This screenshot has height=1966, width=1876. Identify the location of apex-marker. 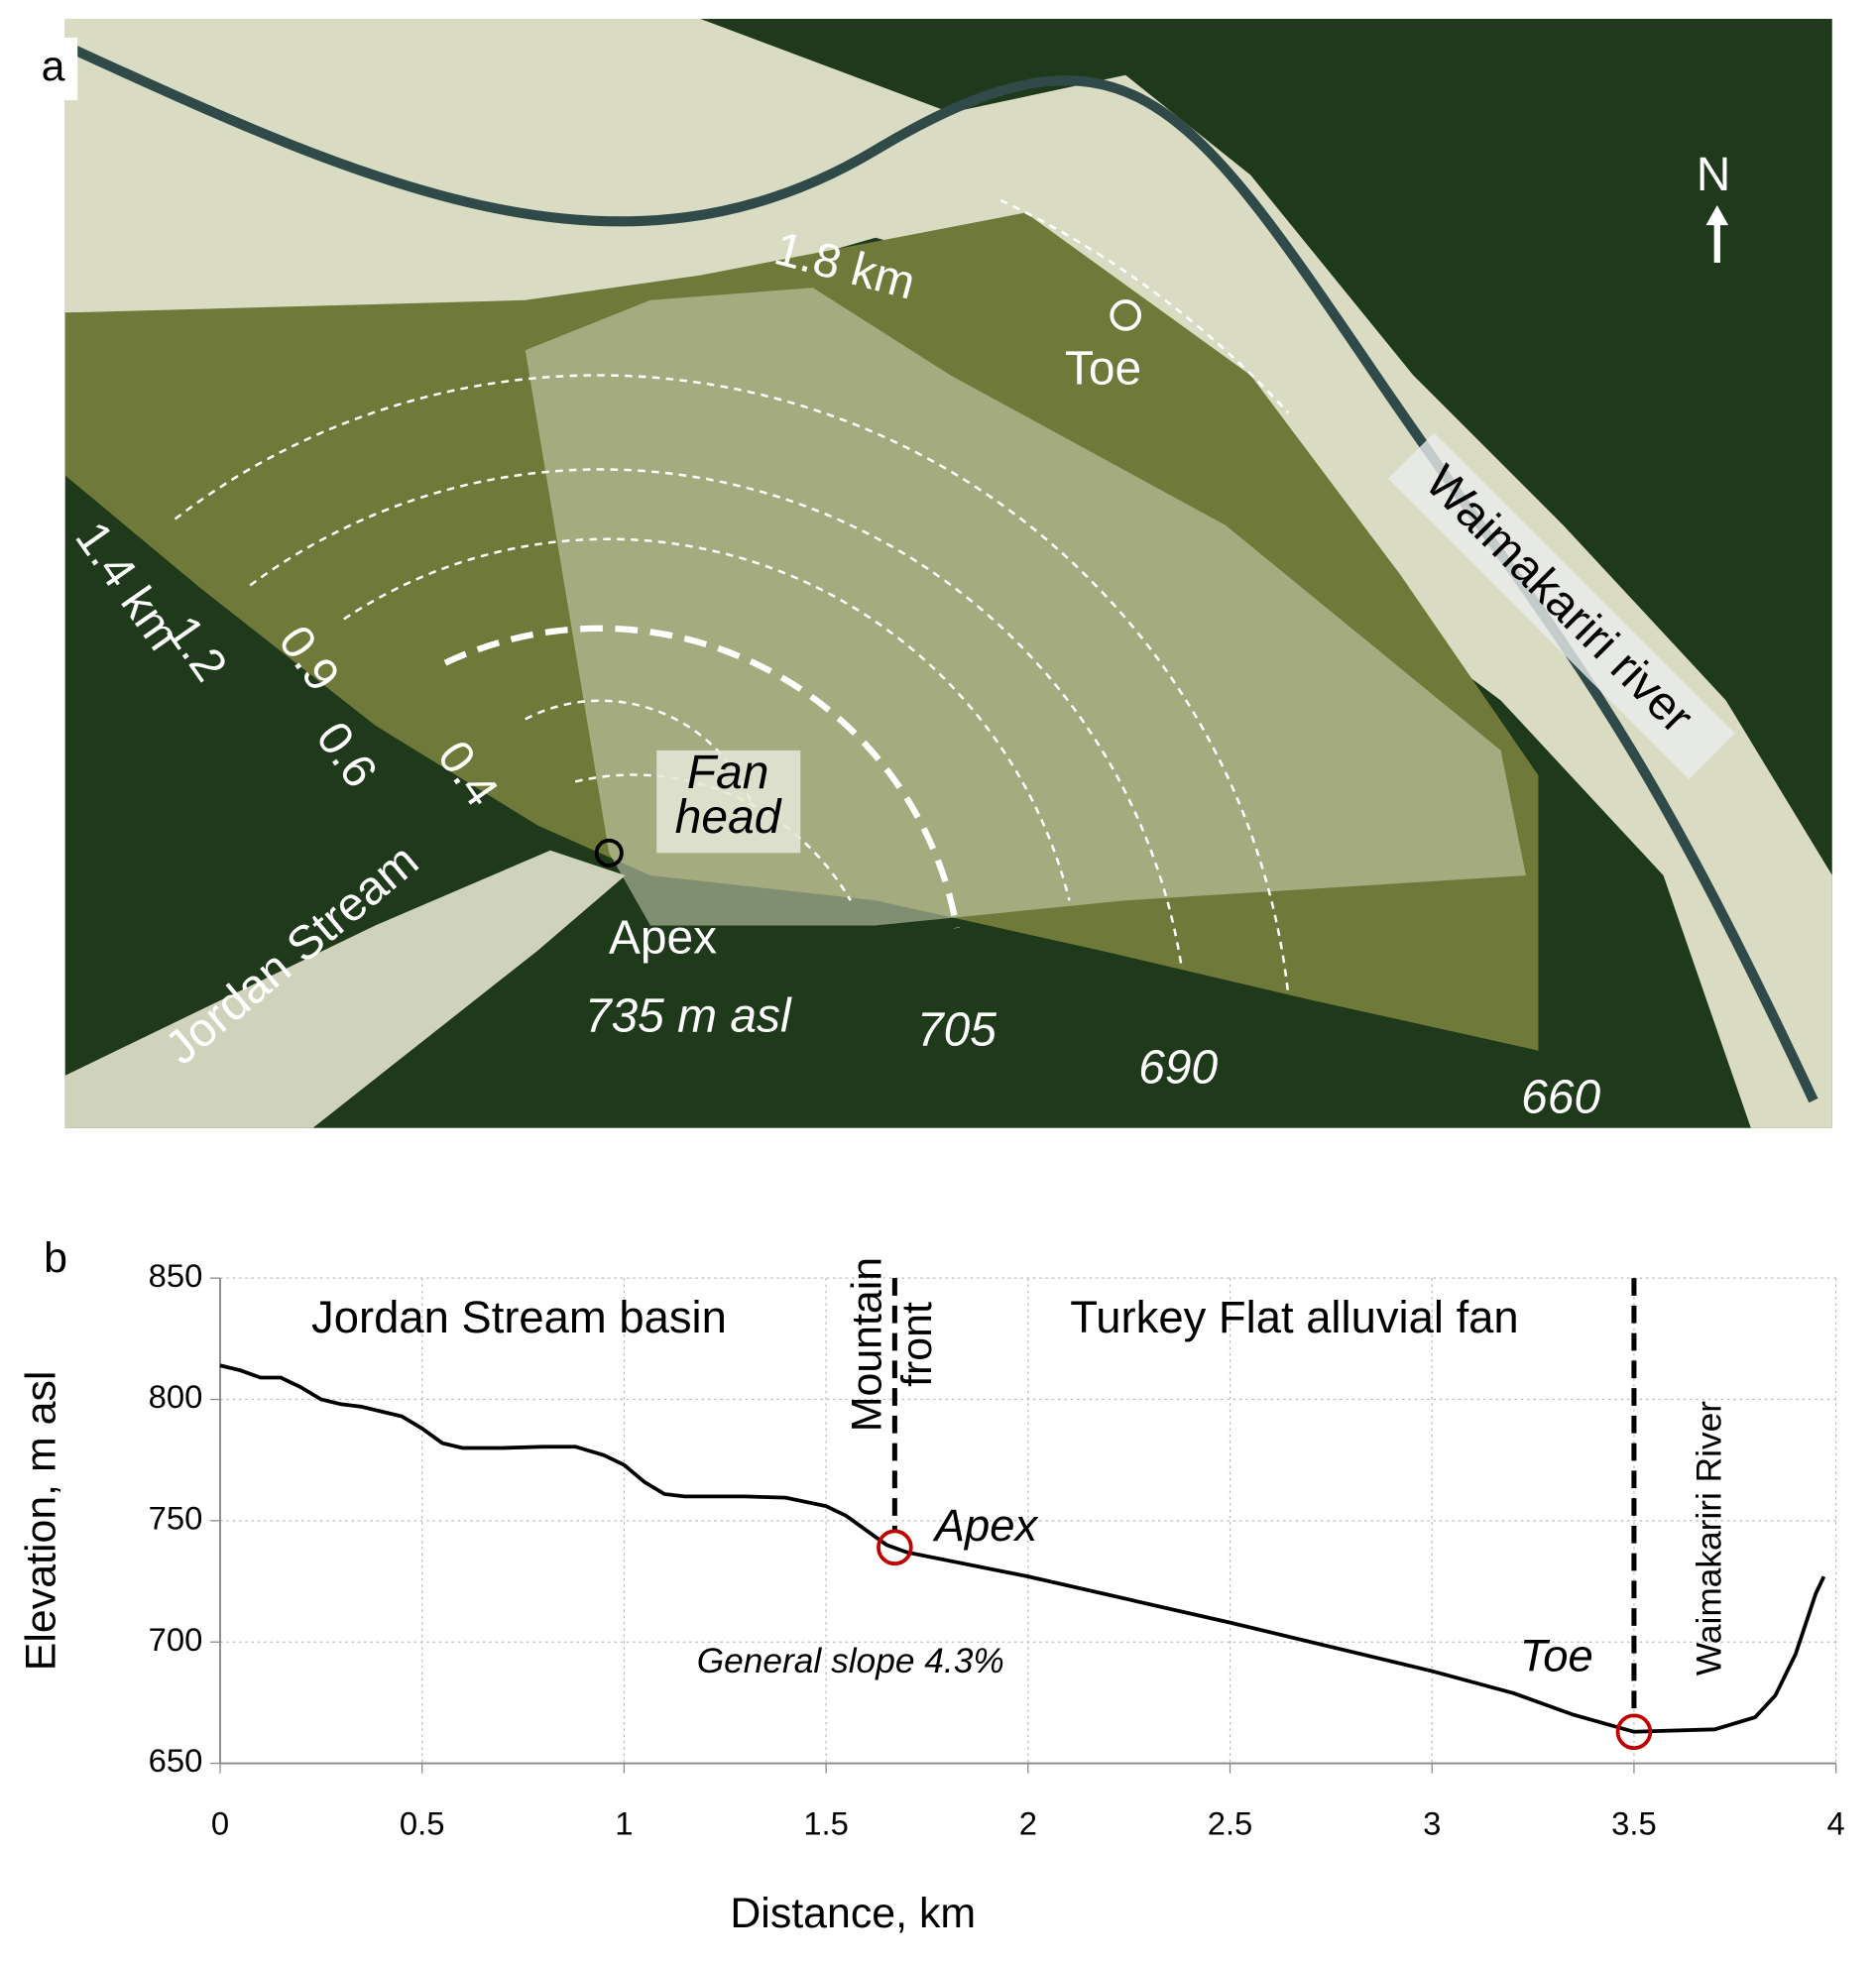
(609, 852).